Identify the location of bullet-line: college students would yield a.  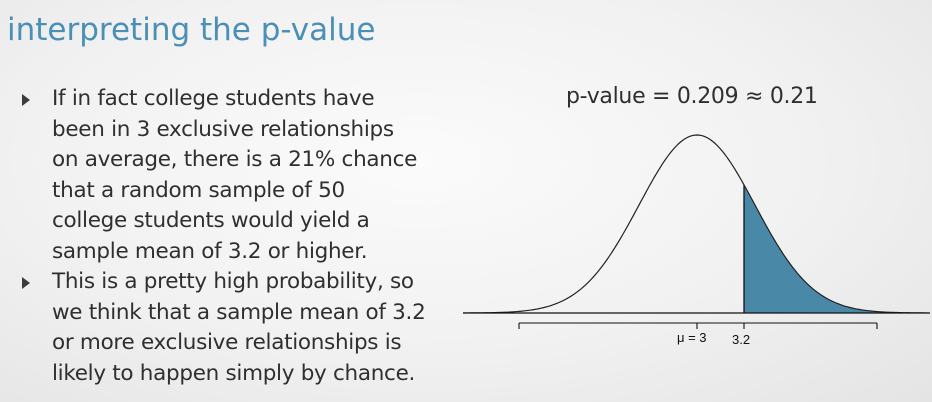
(211, 220).